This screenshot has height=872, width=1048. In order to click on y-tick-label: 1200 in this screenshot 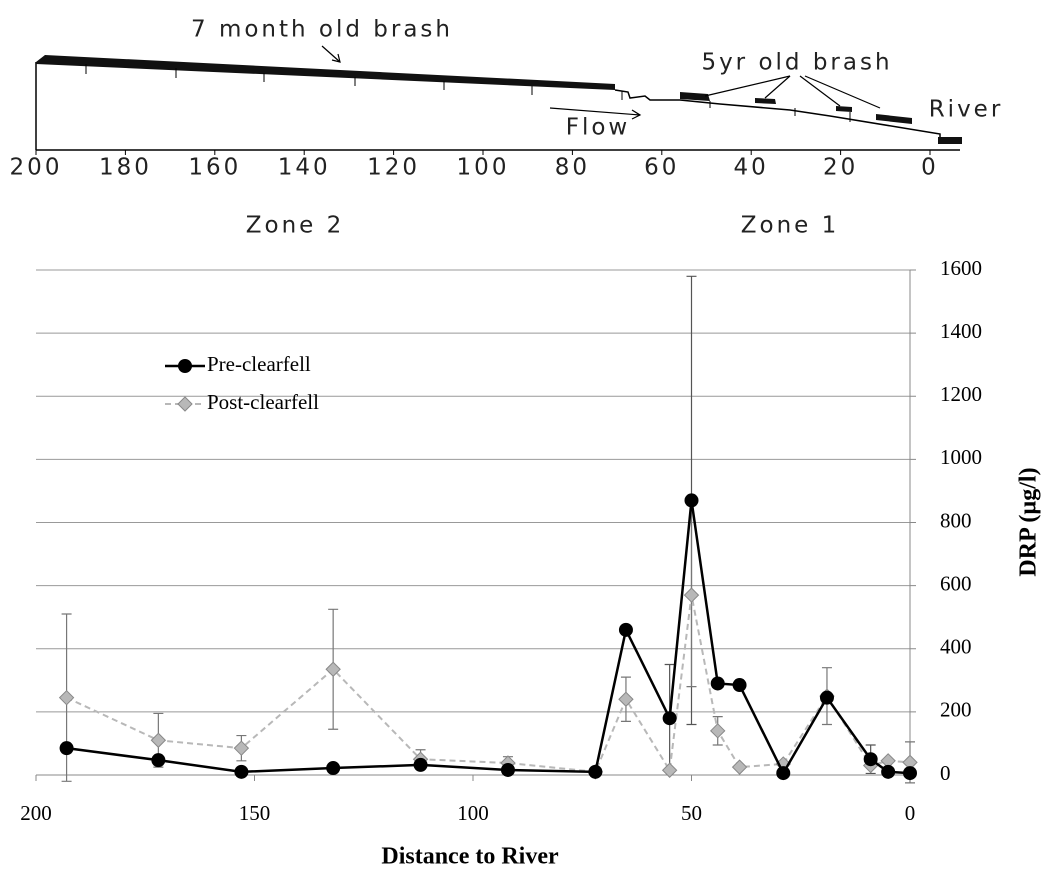, I will do `click(961, 394)`.